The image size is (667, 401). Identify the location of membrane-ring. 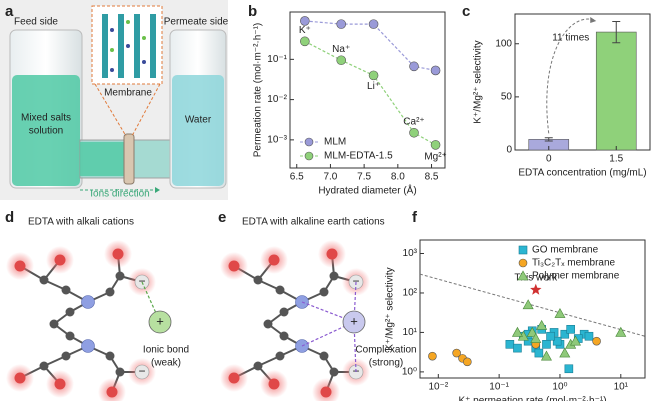
(129, 159).